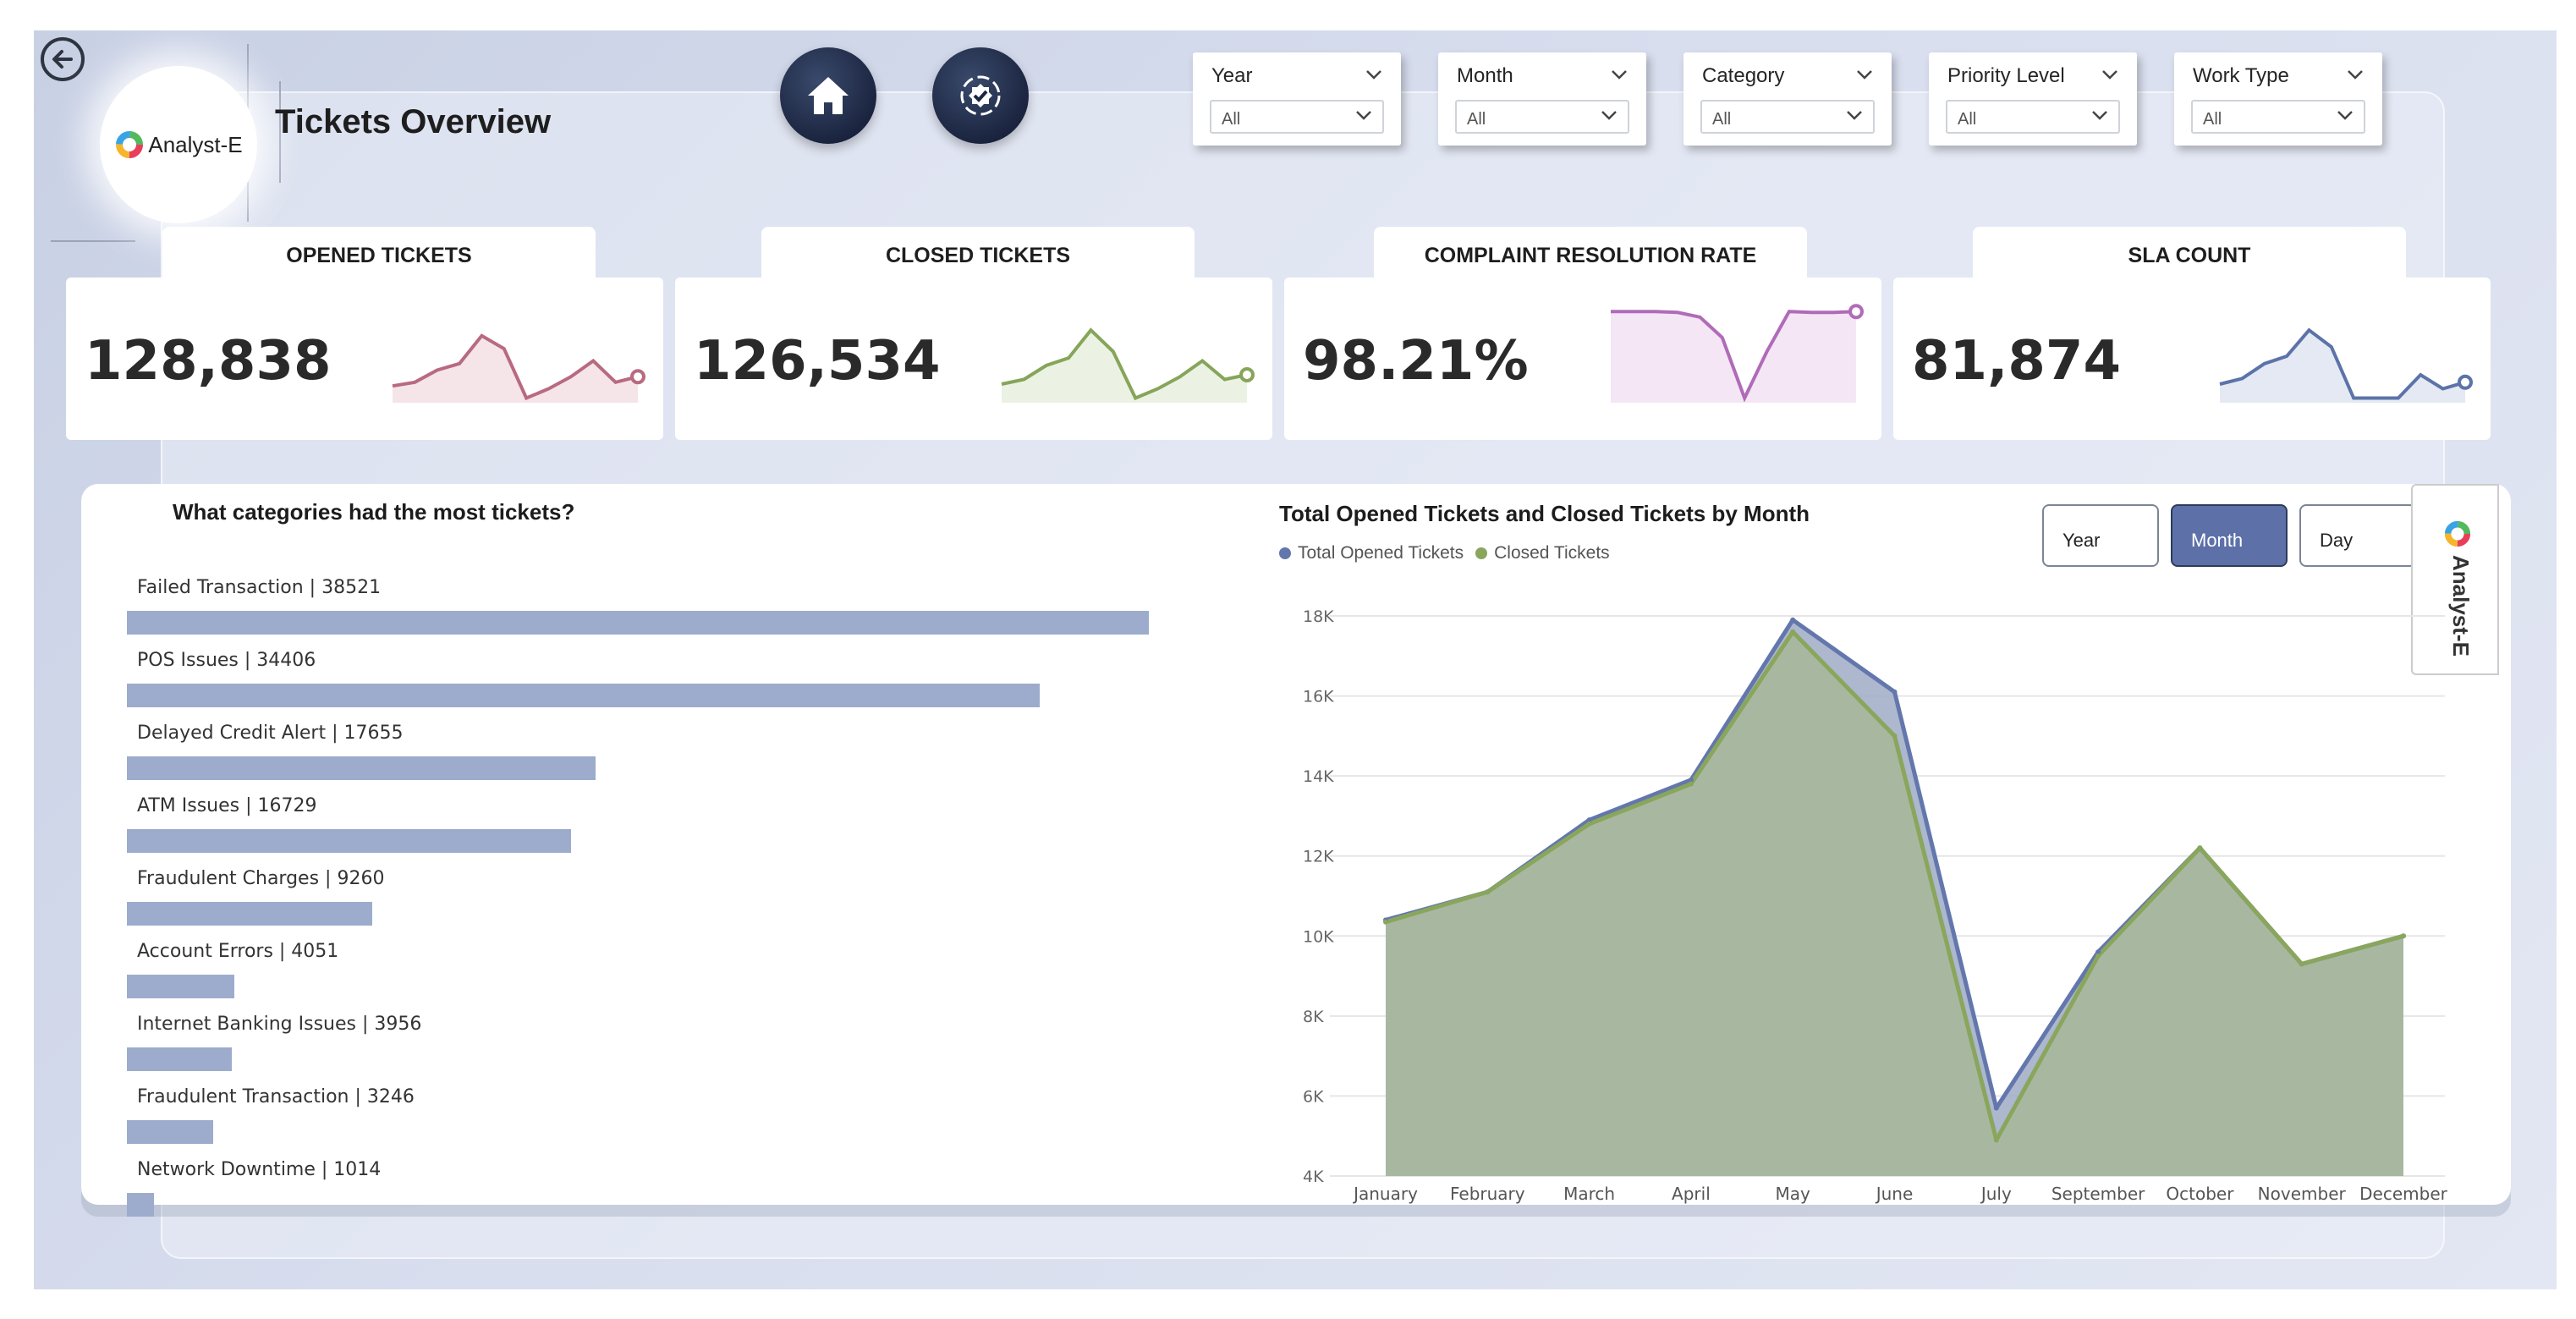 The image size is (2576, 1319). What do you see at coordinates (677, 831) in the screenshot?
I see `category-bar-row: ATM Issues | 16729` at bounding box center [677, 831].